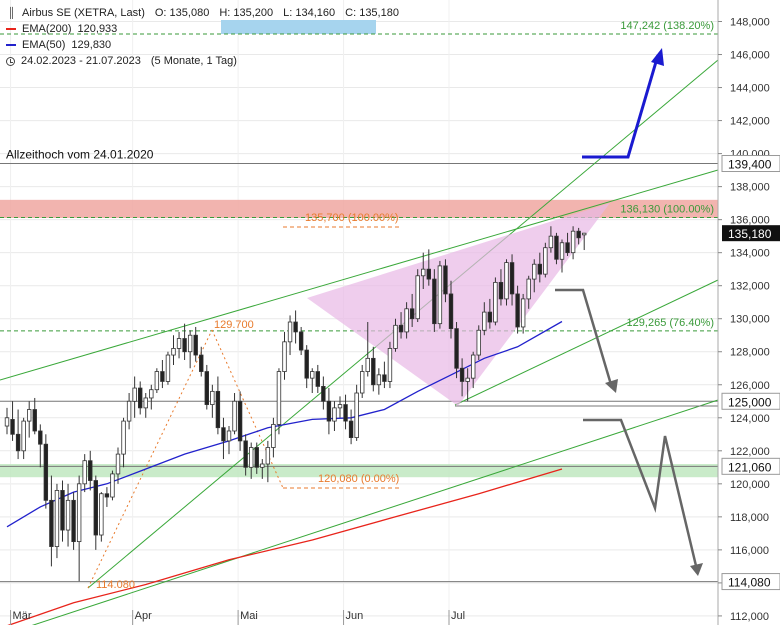  I want to click on y-tick-label: 118,000, so click(749, 518).